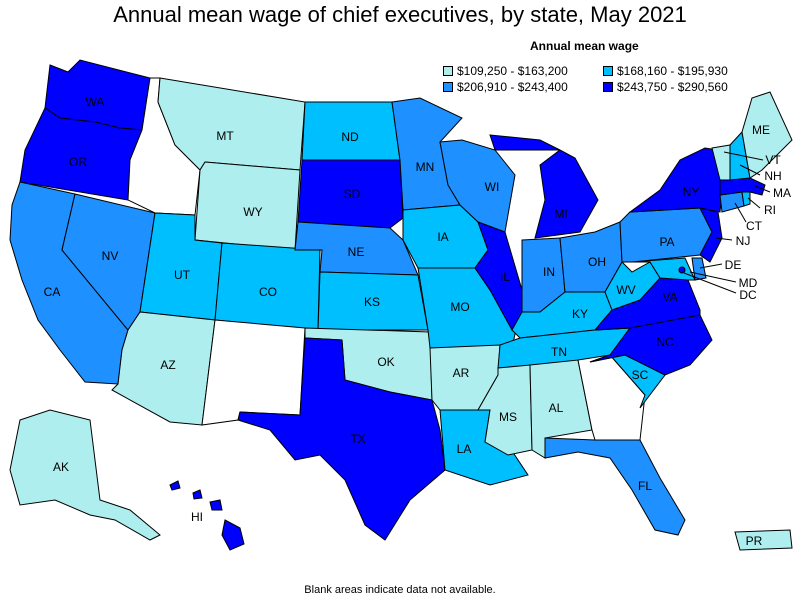  Describe the element at coordinates (512, 71) in the screenshot. I see `legend-label-1: $109,250 - $163,200` at that location.